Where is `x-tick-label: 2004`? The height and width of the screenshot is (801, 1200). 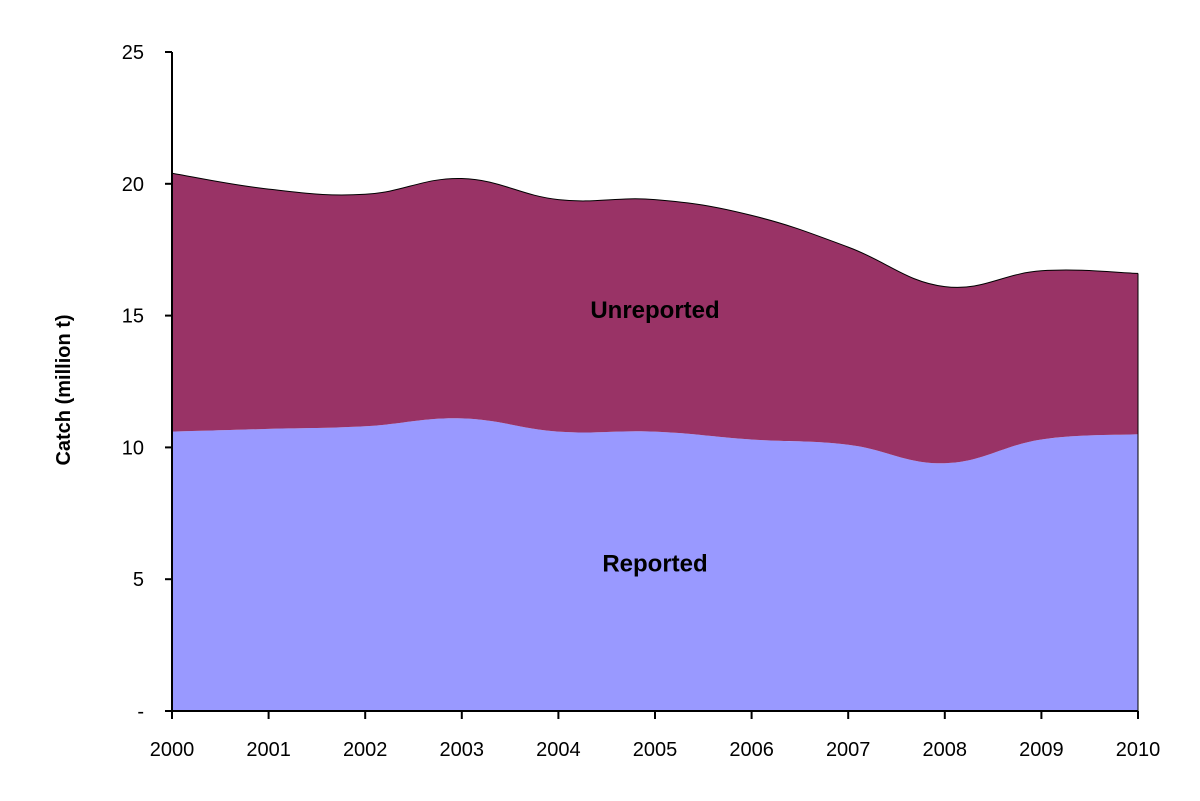 x-tick-label: 2004 is located at coordinates (558, 750).